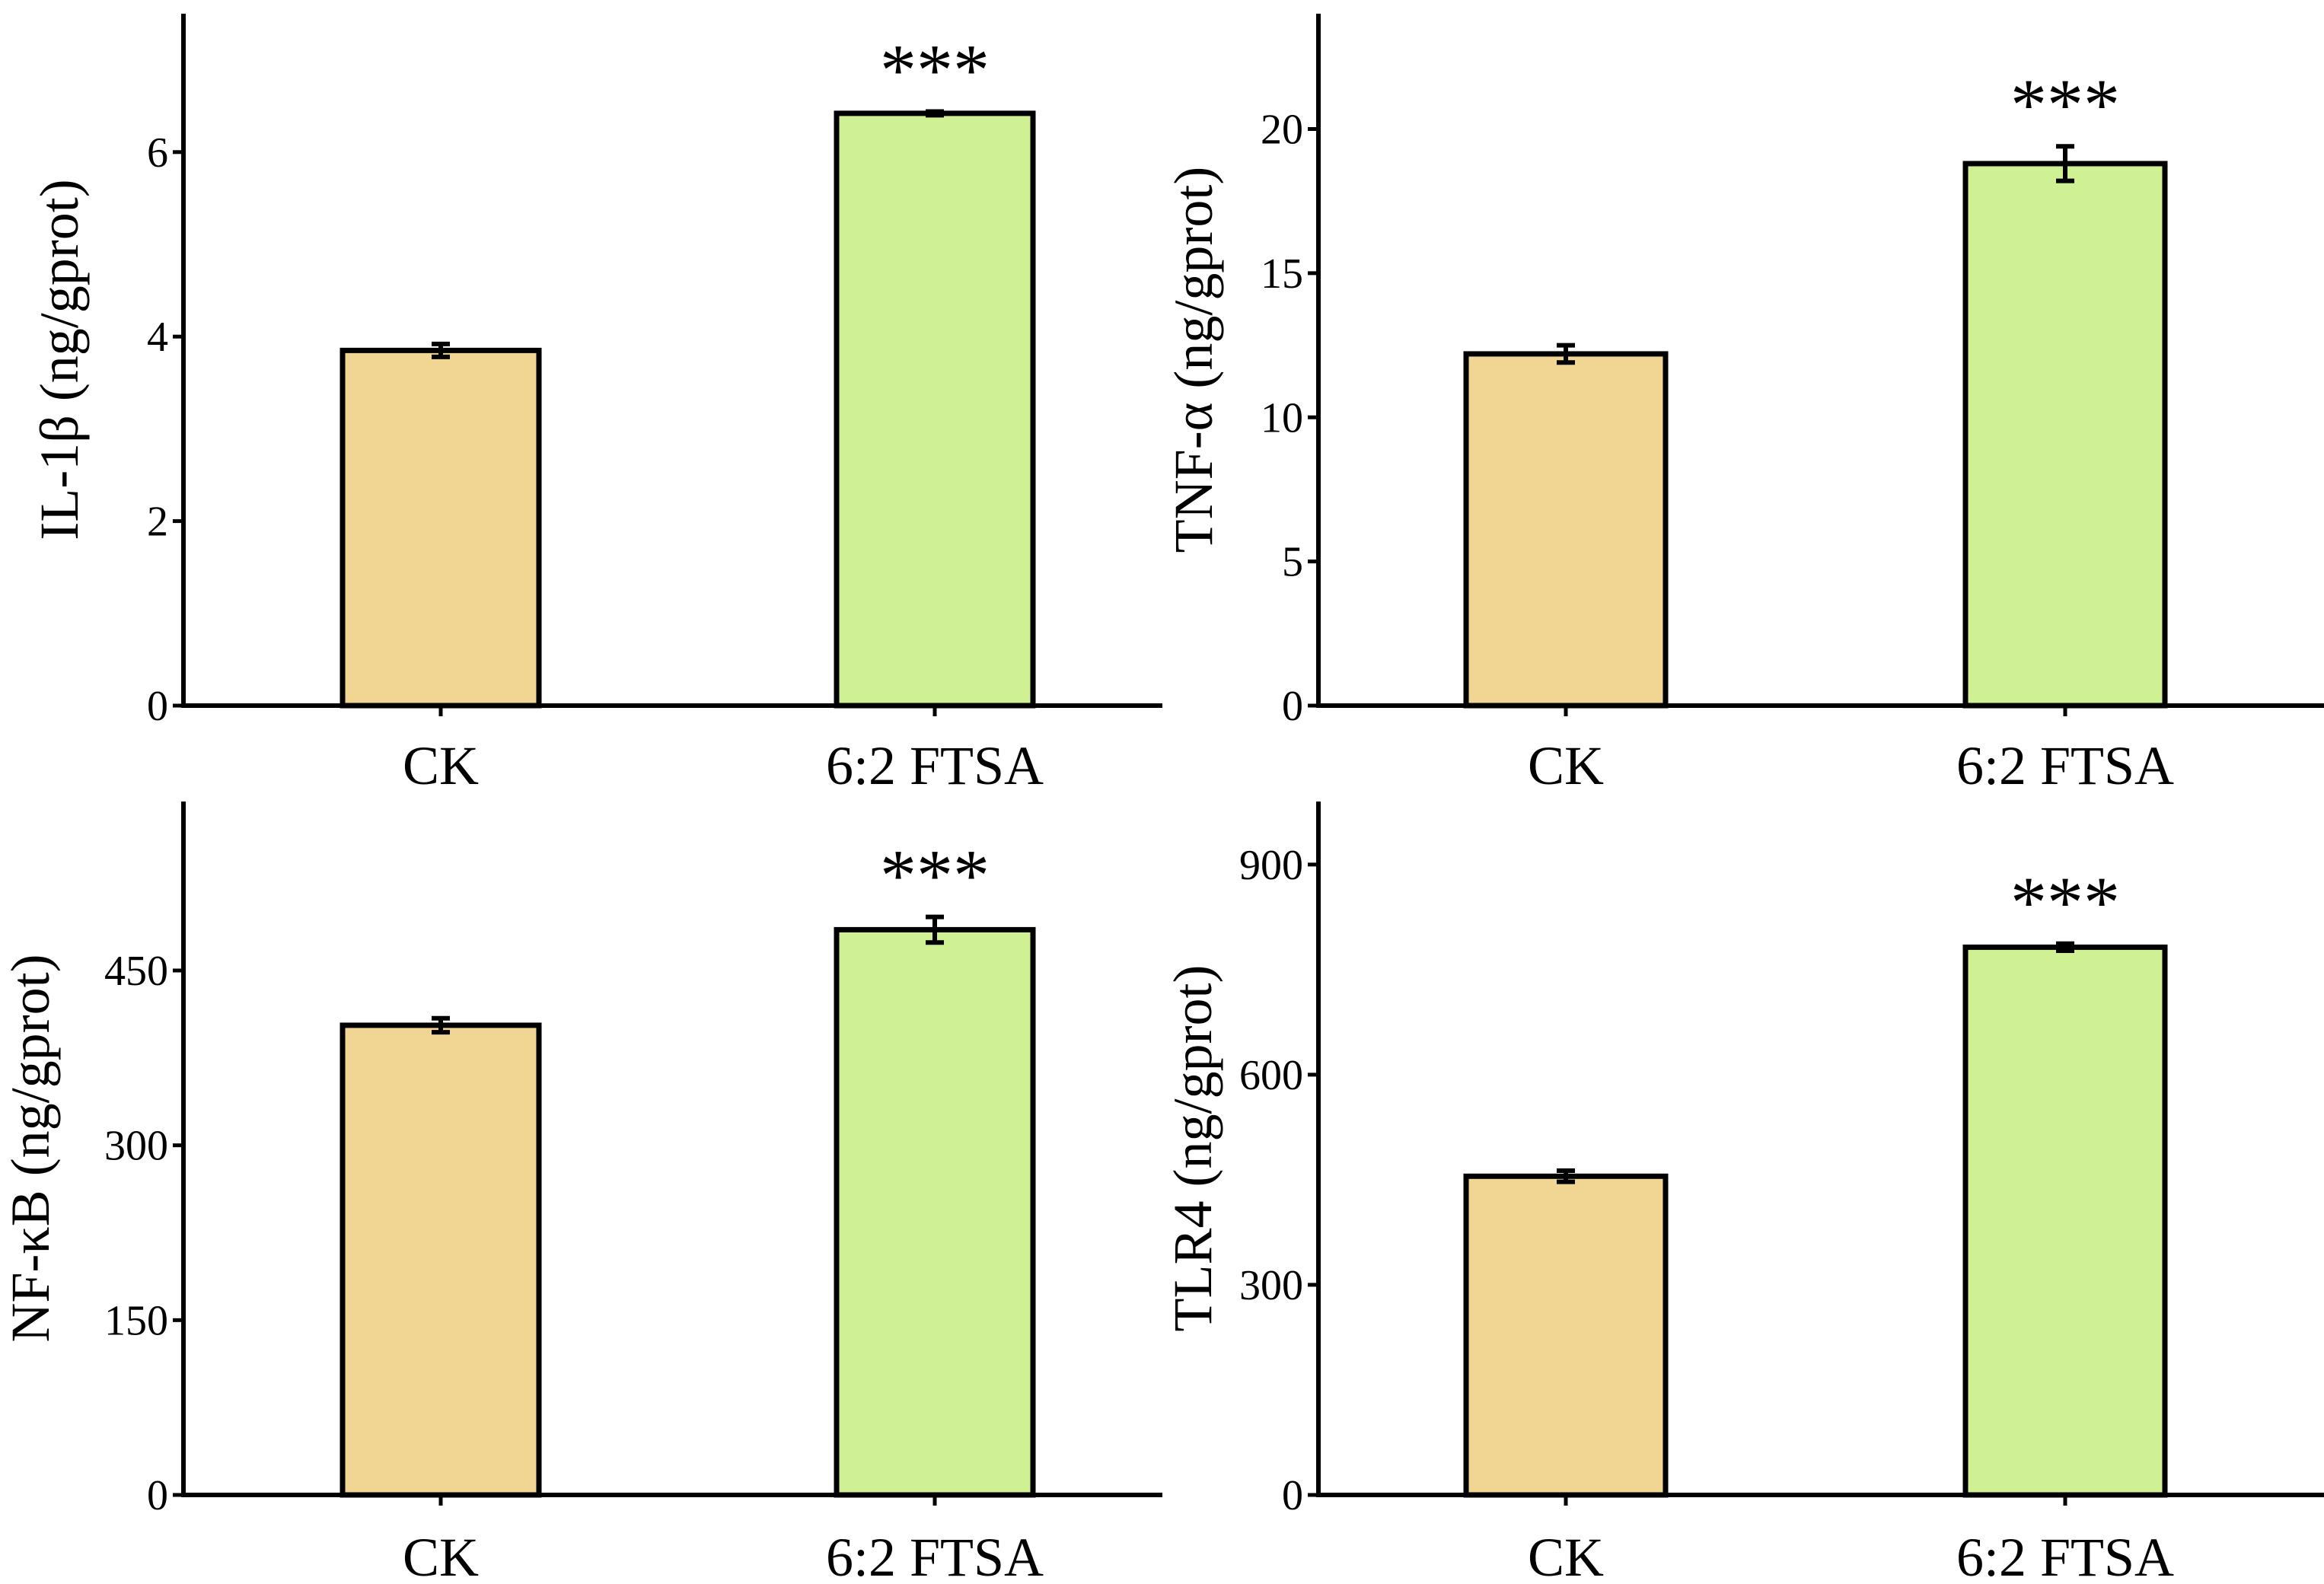  What do you see at coordinates (2065, 903) in the screenshot?
I see `significance-marker-tlr4: ***` at bounding box center [2065, 903].